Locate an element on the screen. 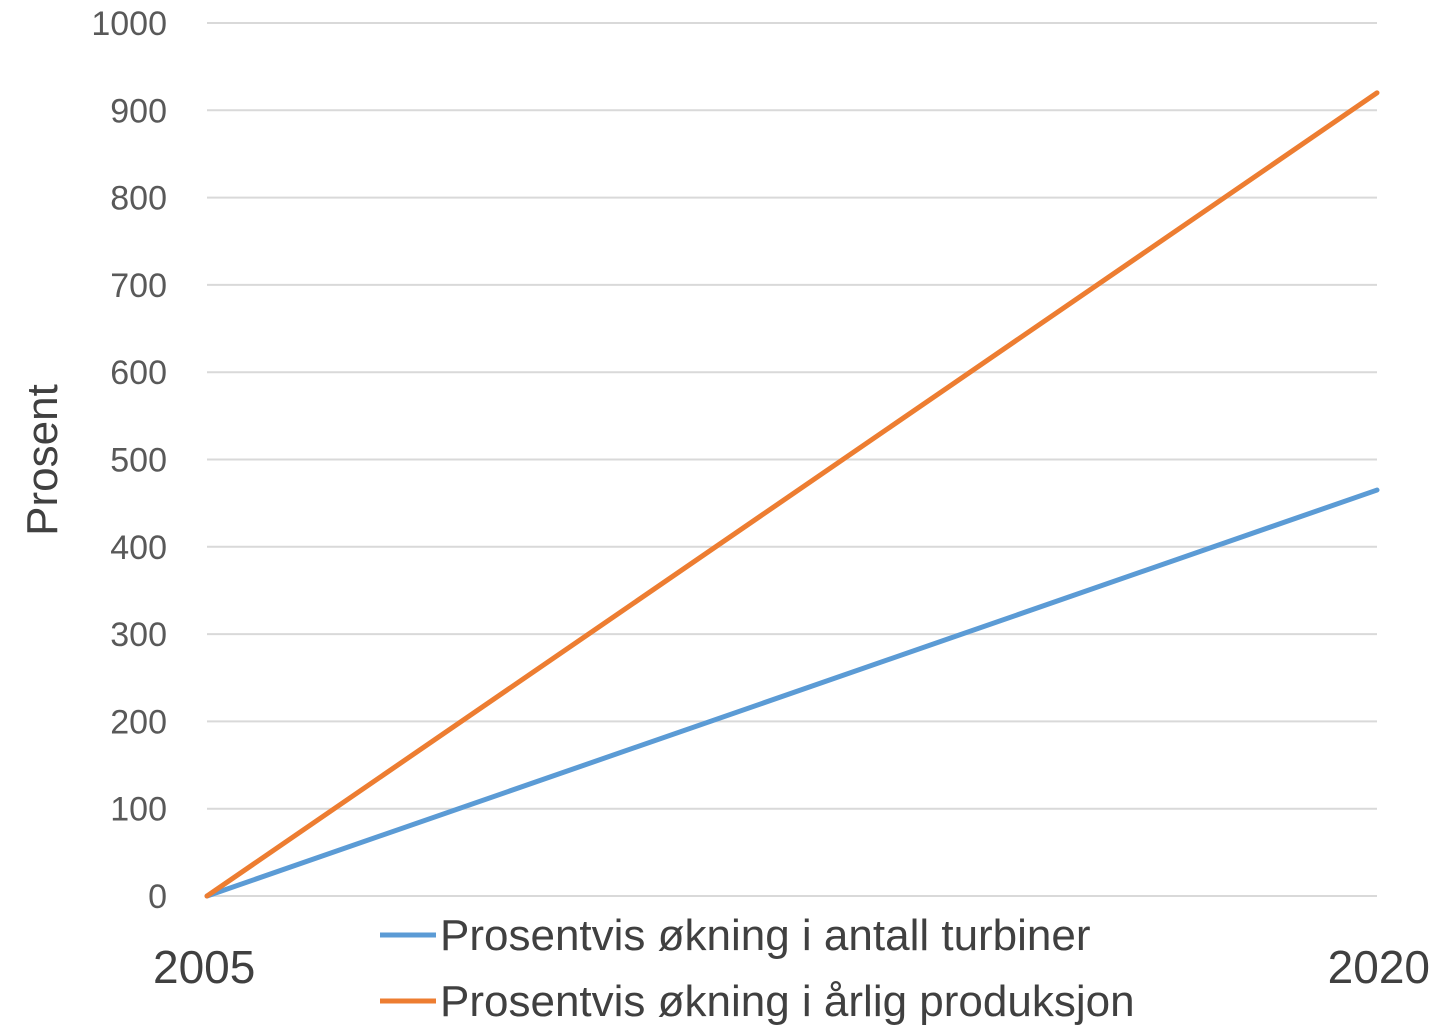 The height and width of the screenshot is (1033, 1447). x-axis-ticks: 2005 2020 is located at coordinates (791, 967).